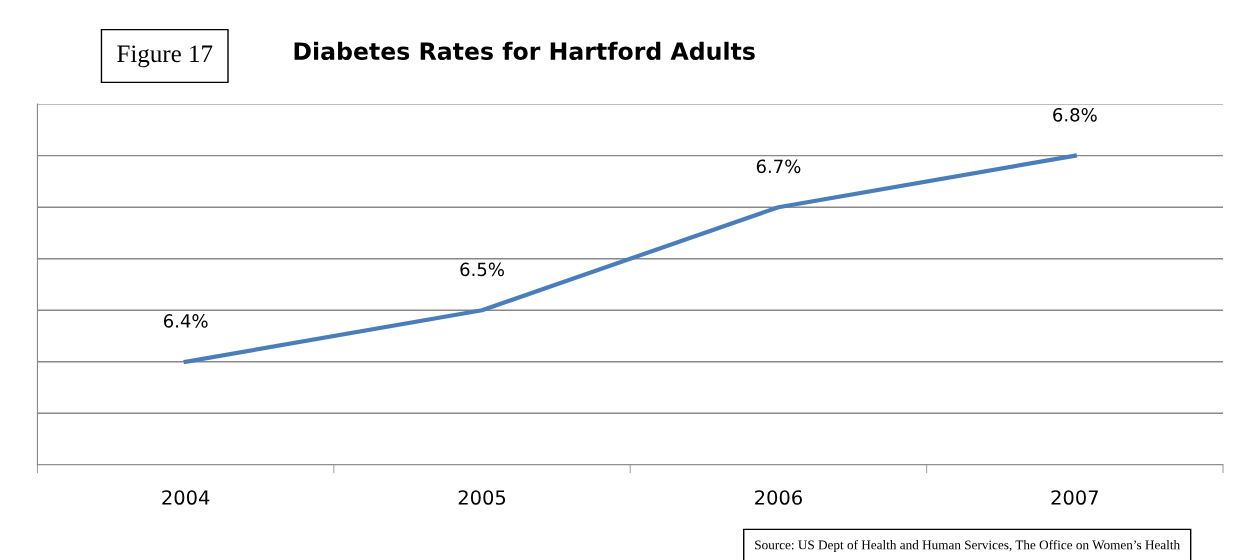  Describe the element at coordinates (778, 166) in the screenshot. I see `data-label: 6.7%` at that location.